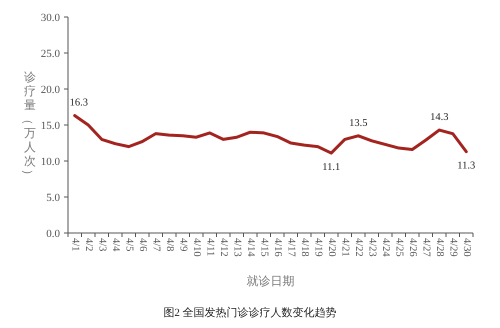  I want to click on y-tick-label: 15.0, so click(50, 126).